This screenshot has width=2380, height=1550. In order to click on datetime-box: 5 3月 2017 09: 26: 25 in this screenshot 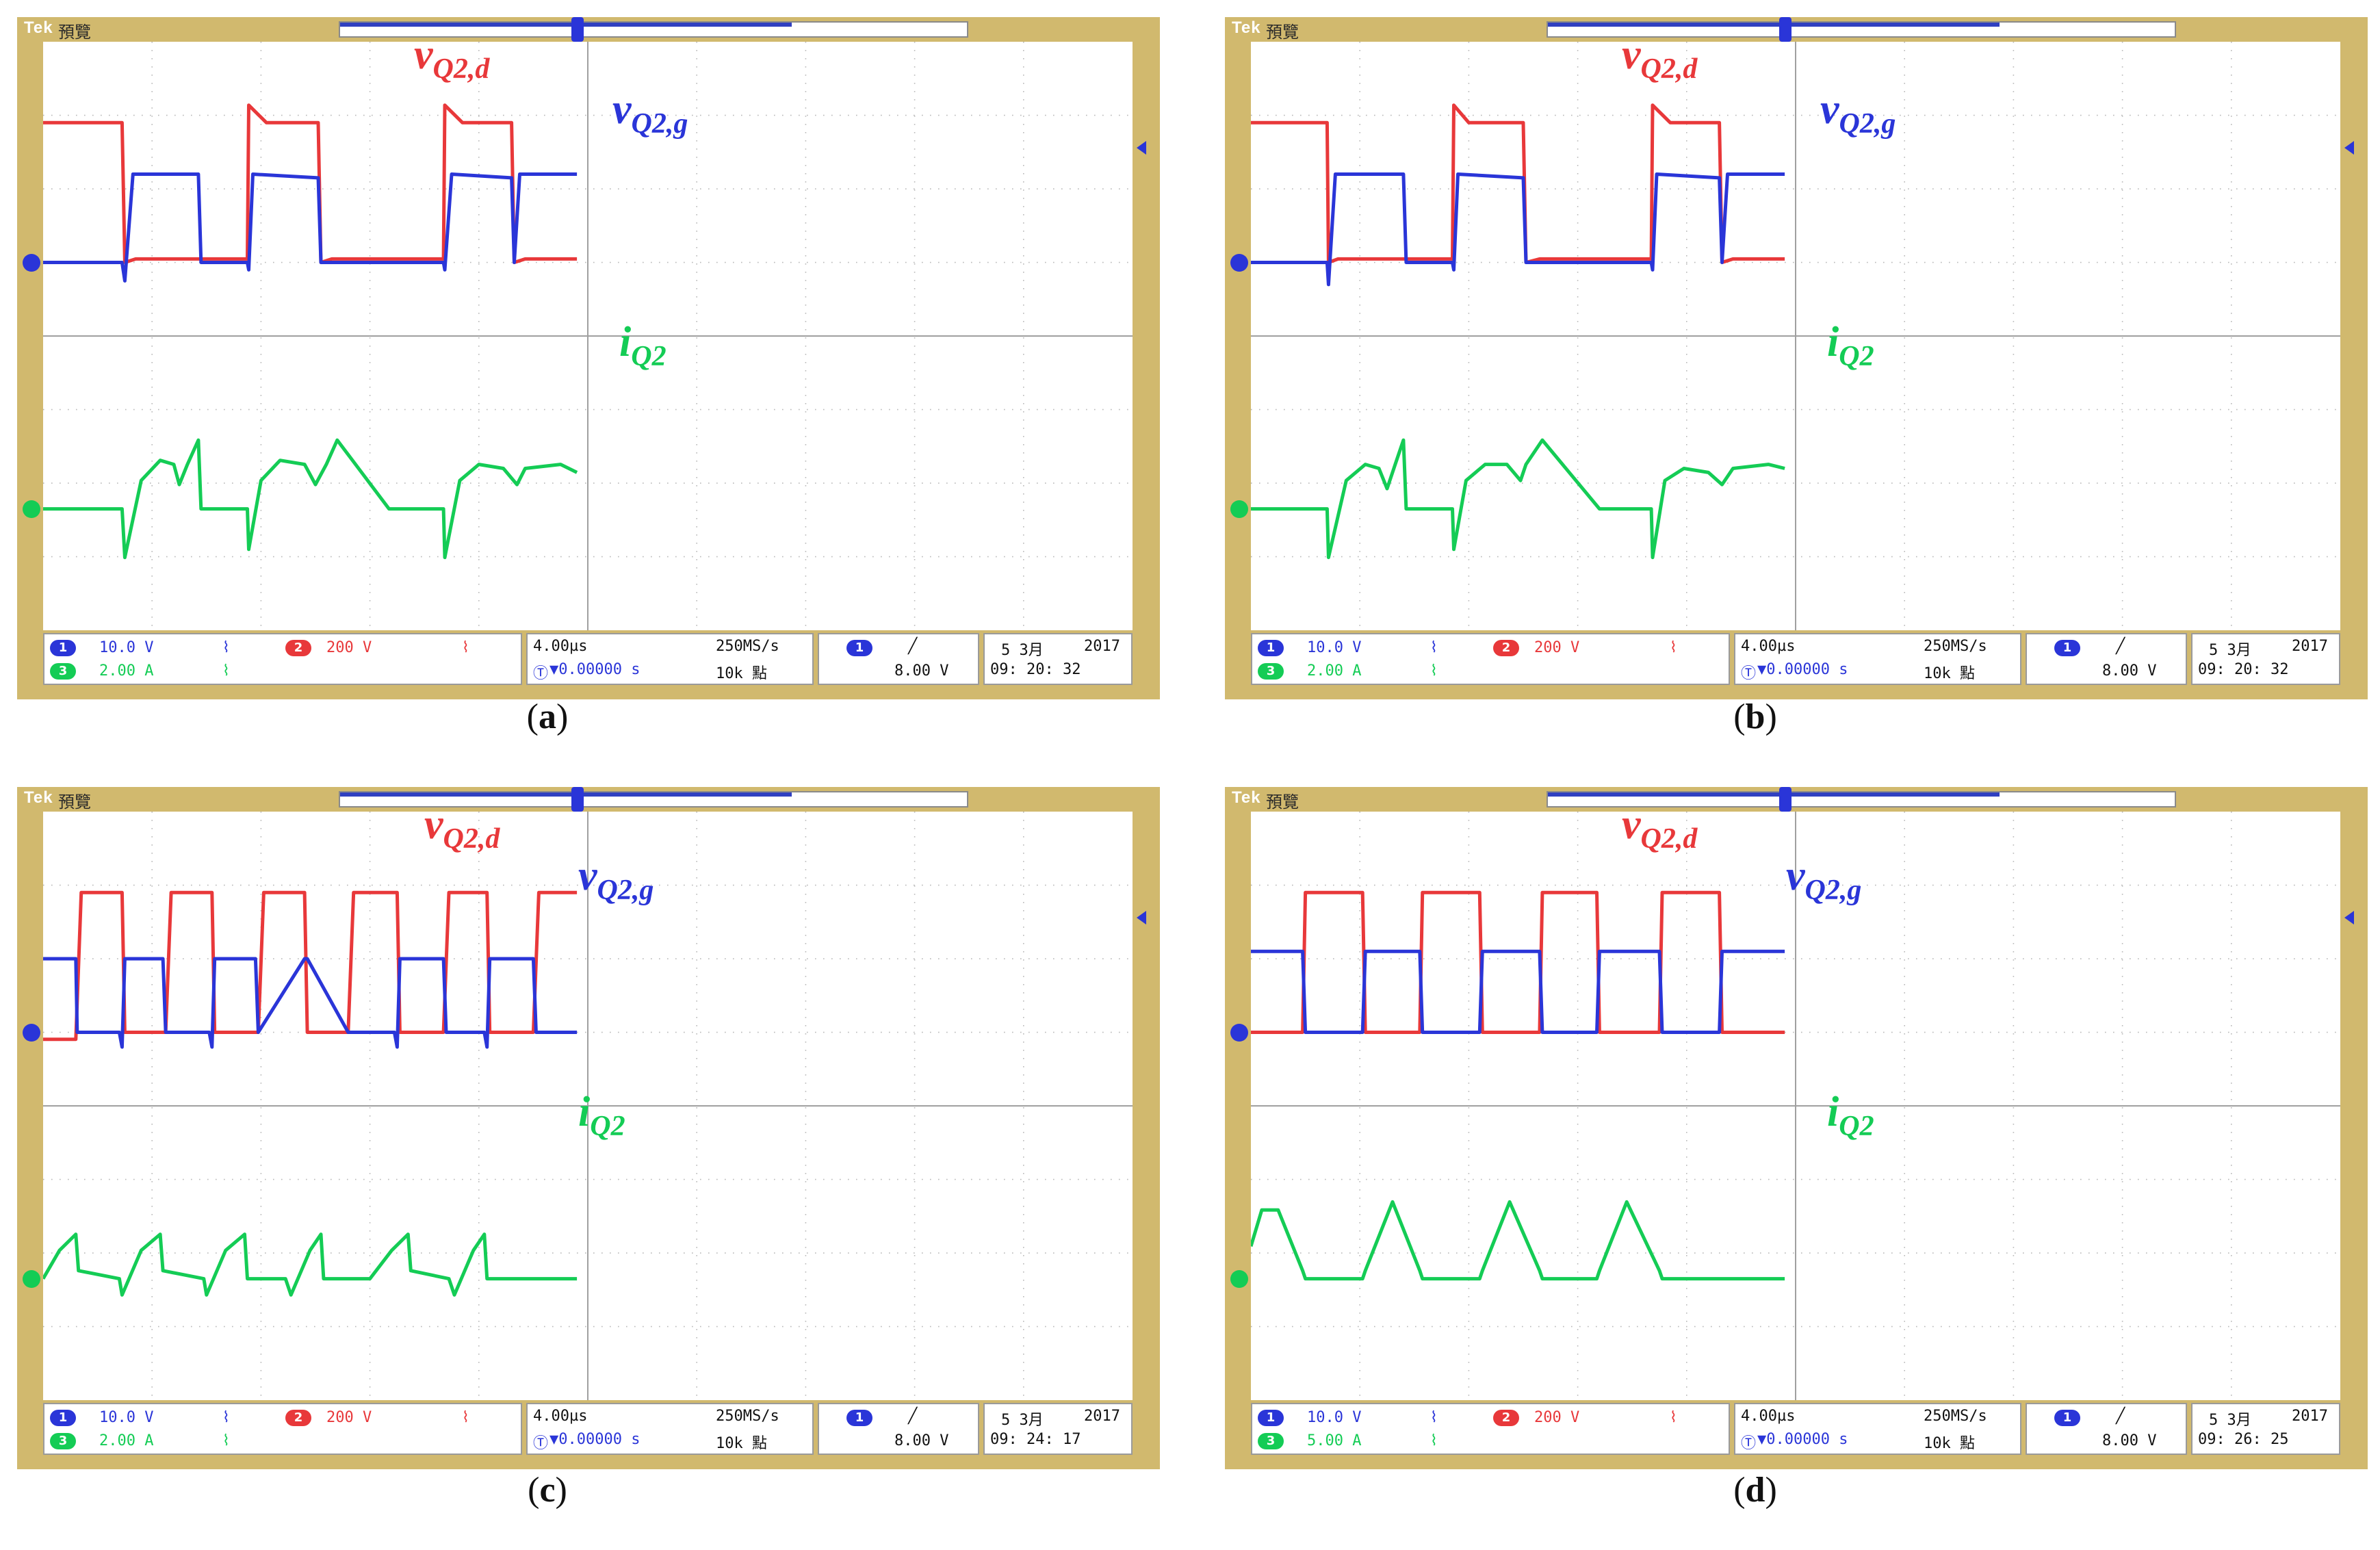, I will do `click(2265, 1429)`.